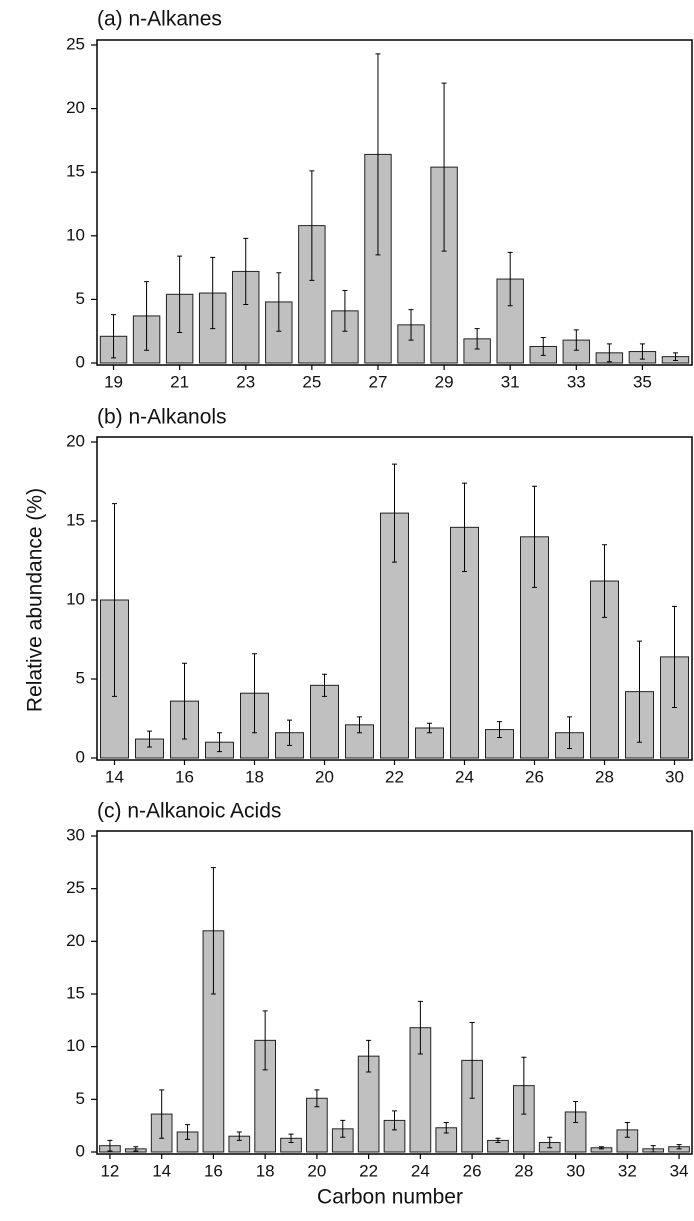 The width and height of the screenshot is (694, 1221). Describe the element at coordinates (179, 381) in the screenshot. I see `x-tick-label: 21` at that location.